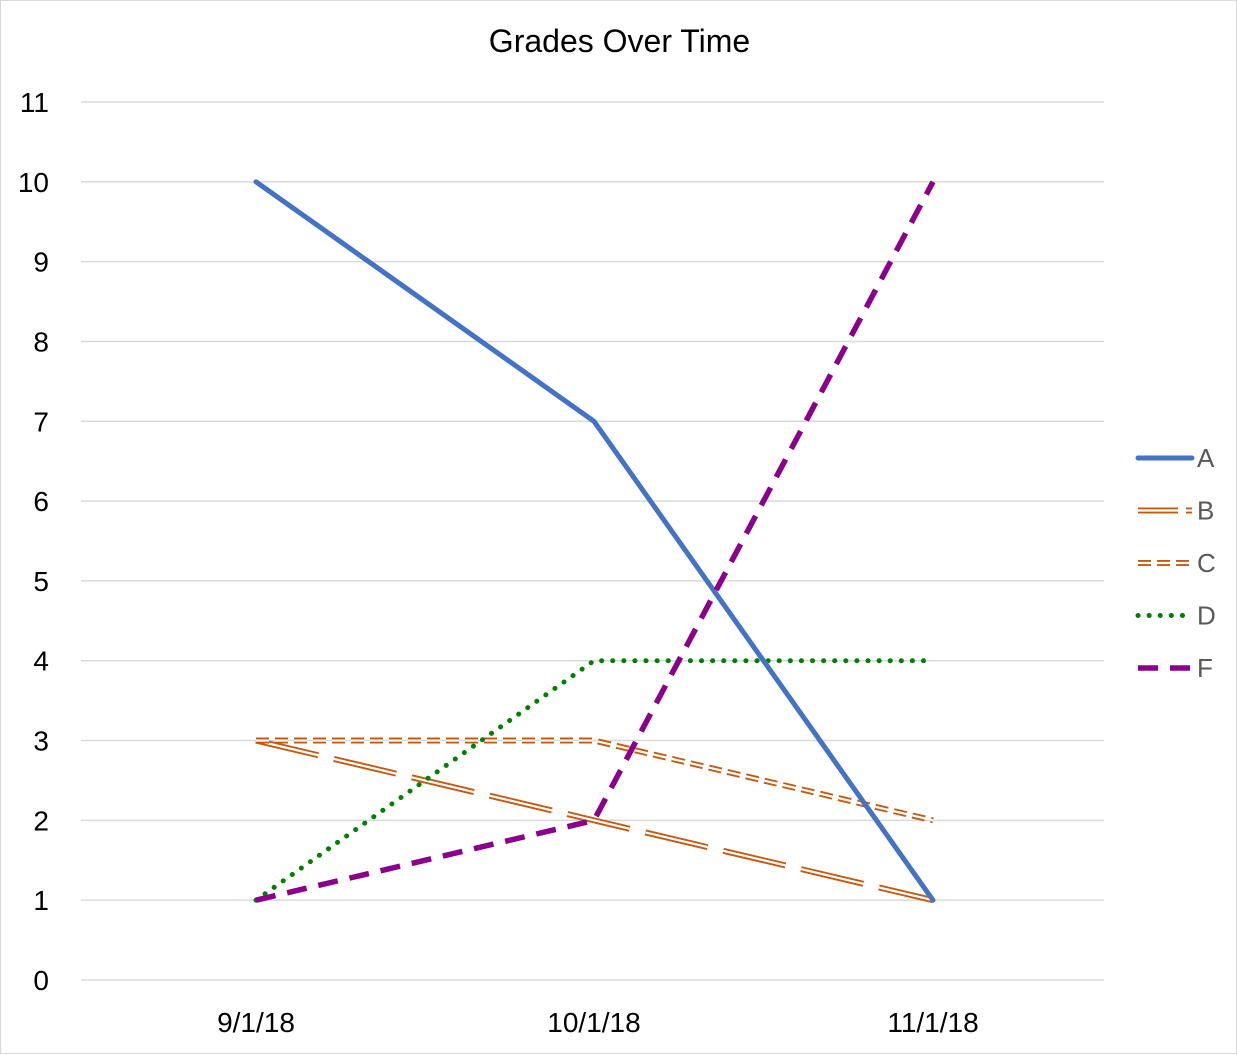 The image size is (1237, 1055). What do you see at coordinates (594, 780) in the screenshot?
I see `series-d-line` at bounding box center [594, 780].